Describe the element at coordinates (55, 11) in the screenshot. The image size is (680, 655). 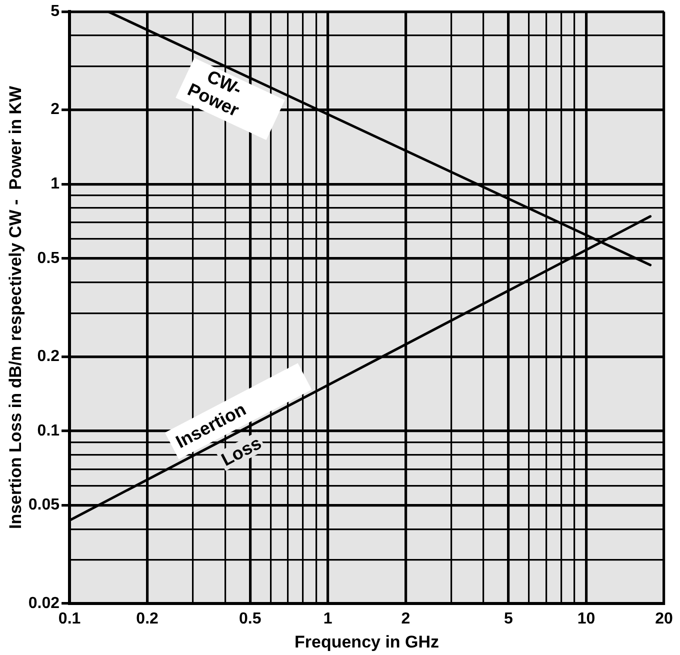
I see `y-tick-label: 5` at that location.